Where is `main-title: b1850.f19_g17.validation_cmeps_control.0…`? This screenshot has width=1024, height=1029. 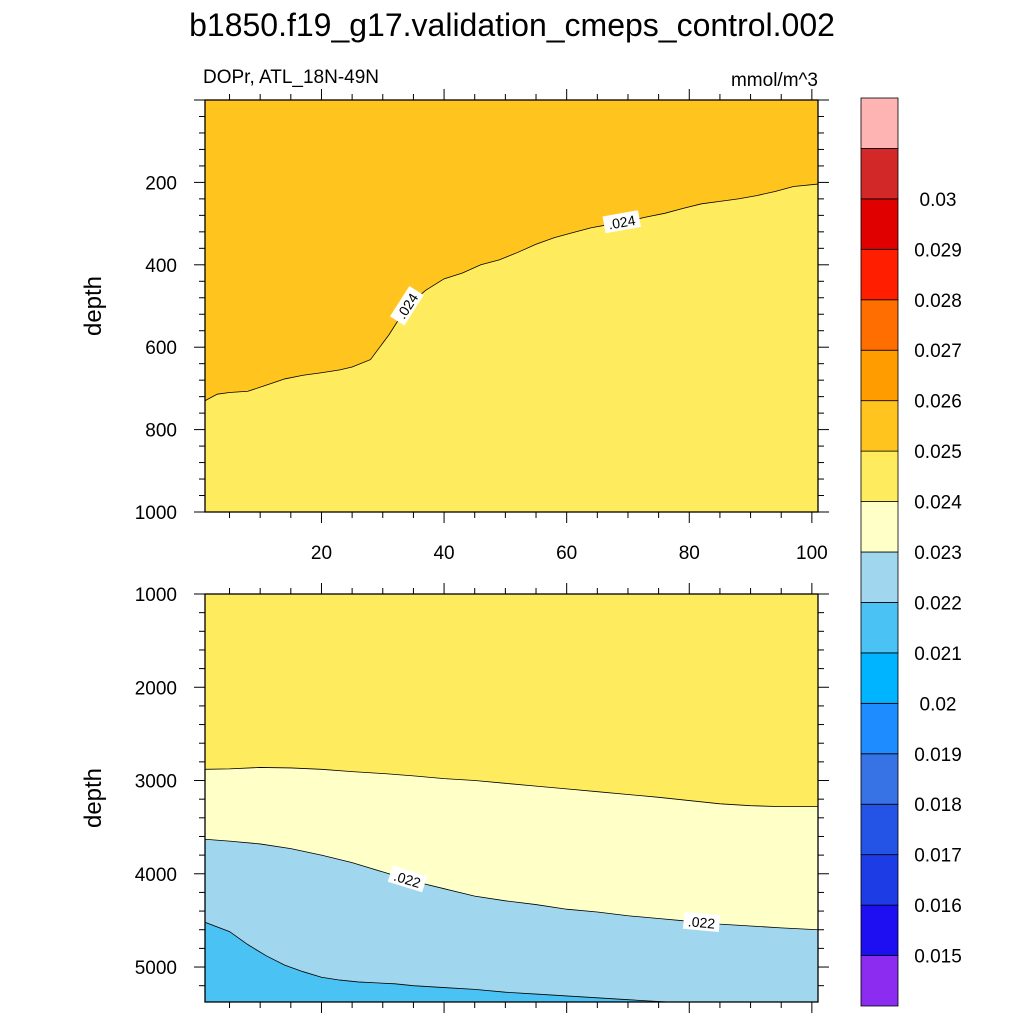 main-title: b1850.f19_g17.validation_cmeps_control.0… is located at coordinates (512, 25).